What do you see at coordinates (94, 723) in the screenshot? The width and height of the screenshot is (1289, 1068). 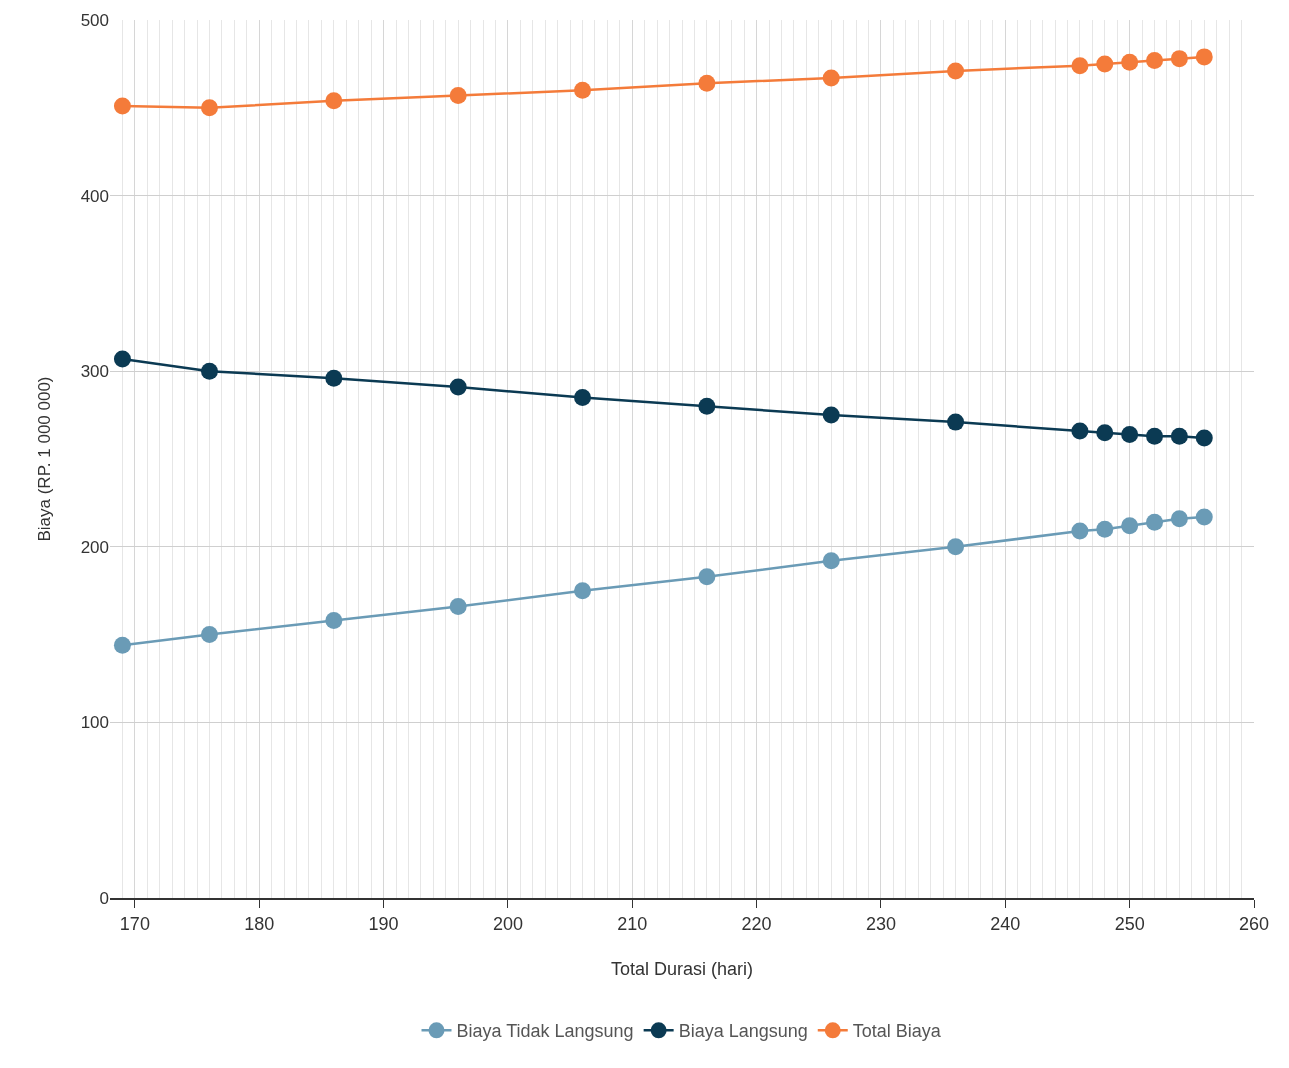 I see `y-tick-label: 100` at bounding box center [94, 723].